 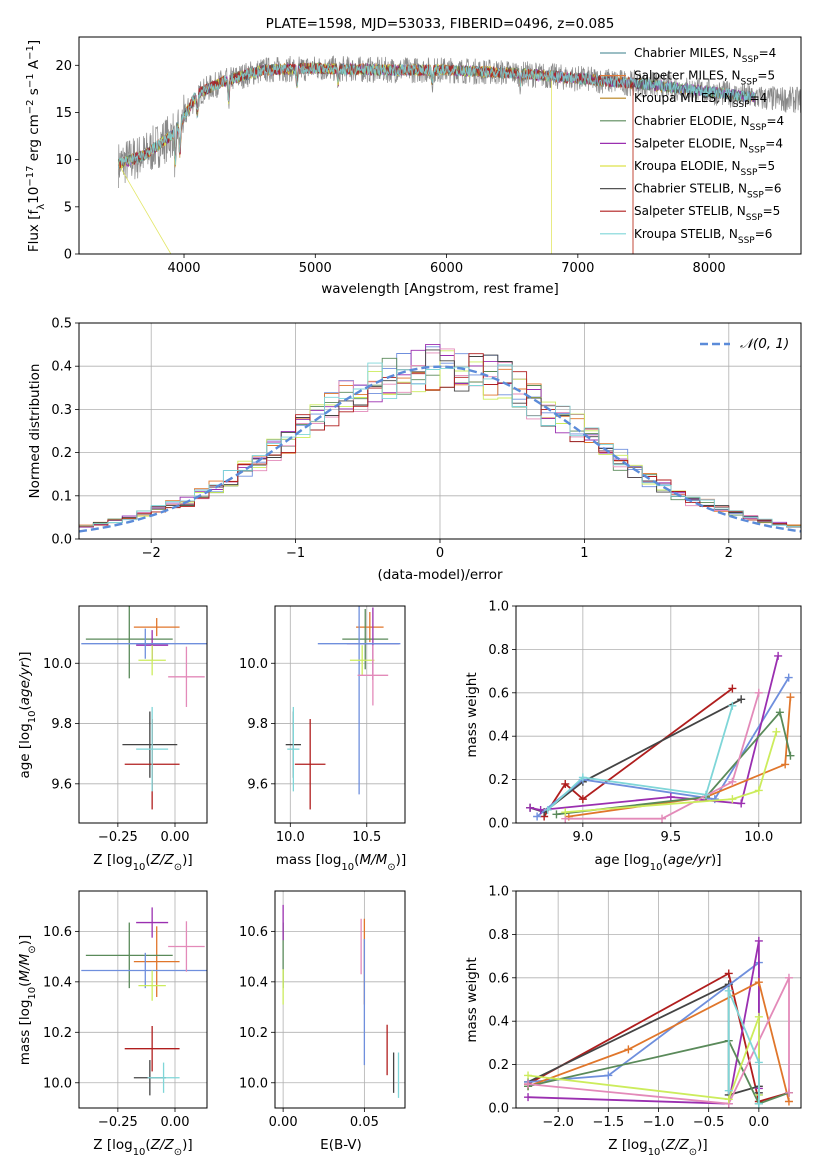 I want to click on panel-mass_vs_Z: −0.25 0.00 10.0 10.2 10.4 10.6, so click(x=125, y=1010).